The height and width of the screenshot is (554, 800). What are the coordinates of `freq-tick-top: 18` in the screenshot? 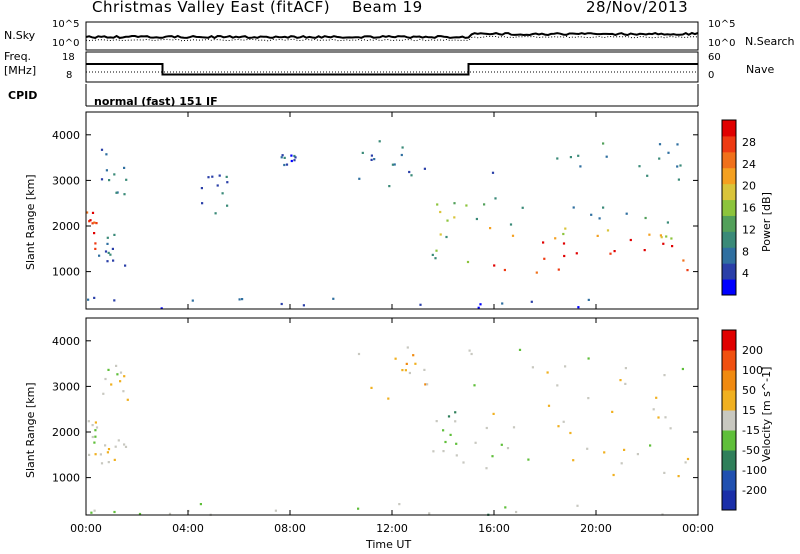 It's located at (68, 57).